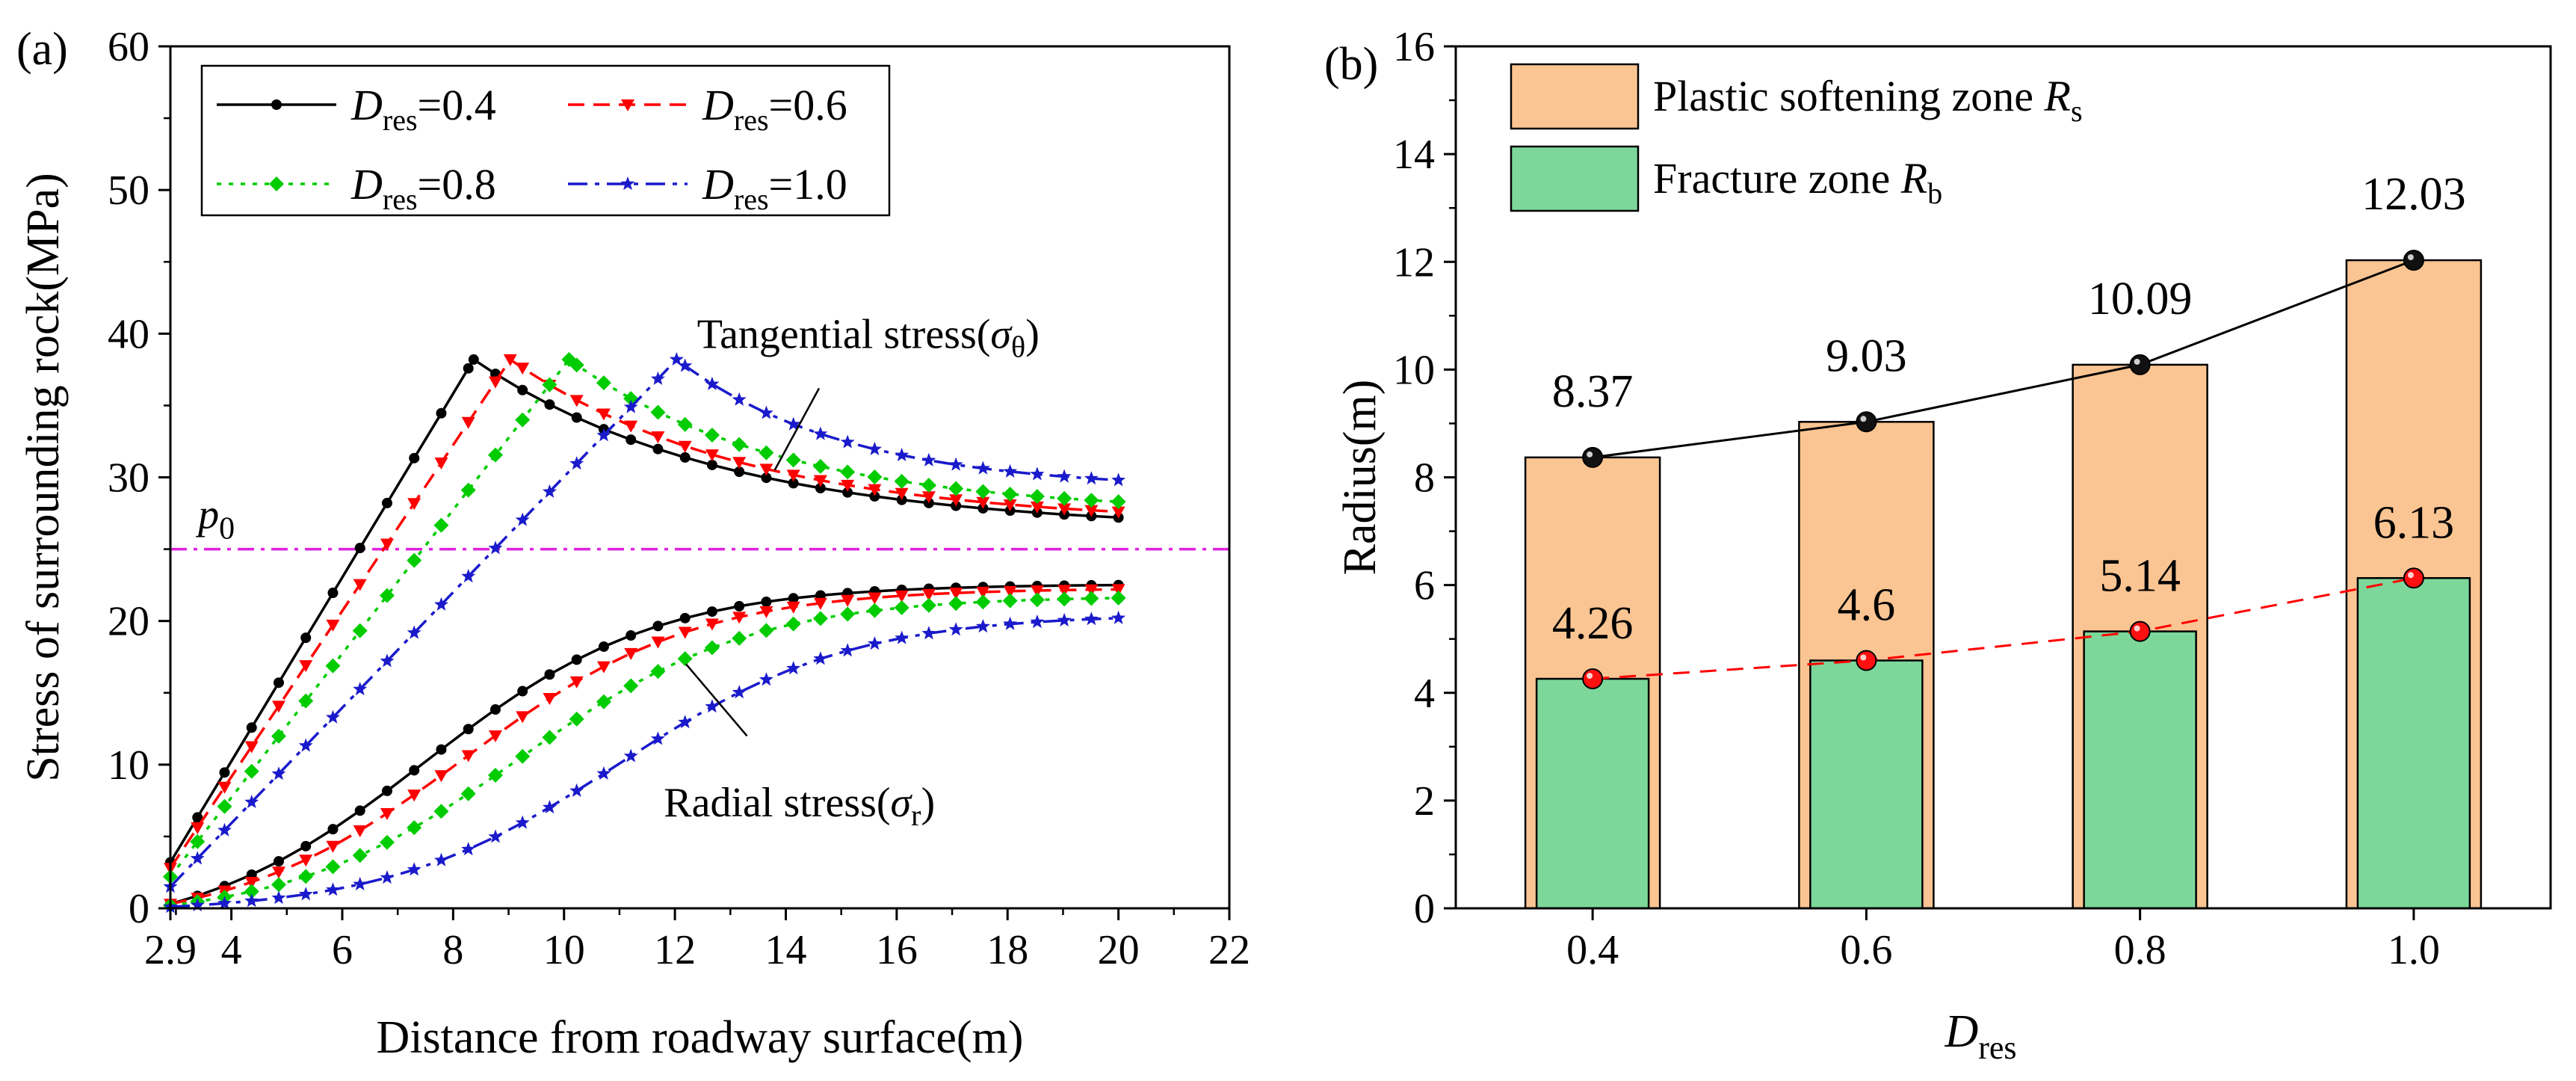  What do you see at coordinates (1866, 950) in the screenshot?
I see `x-tick-label: 0.6` at bounding box center [1866, 950].